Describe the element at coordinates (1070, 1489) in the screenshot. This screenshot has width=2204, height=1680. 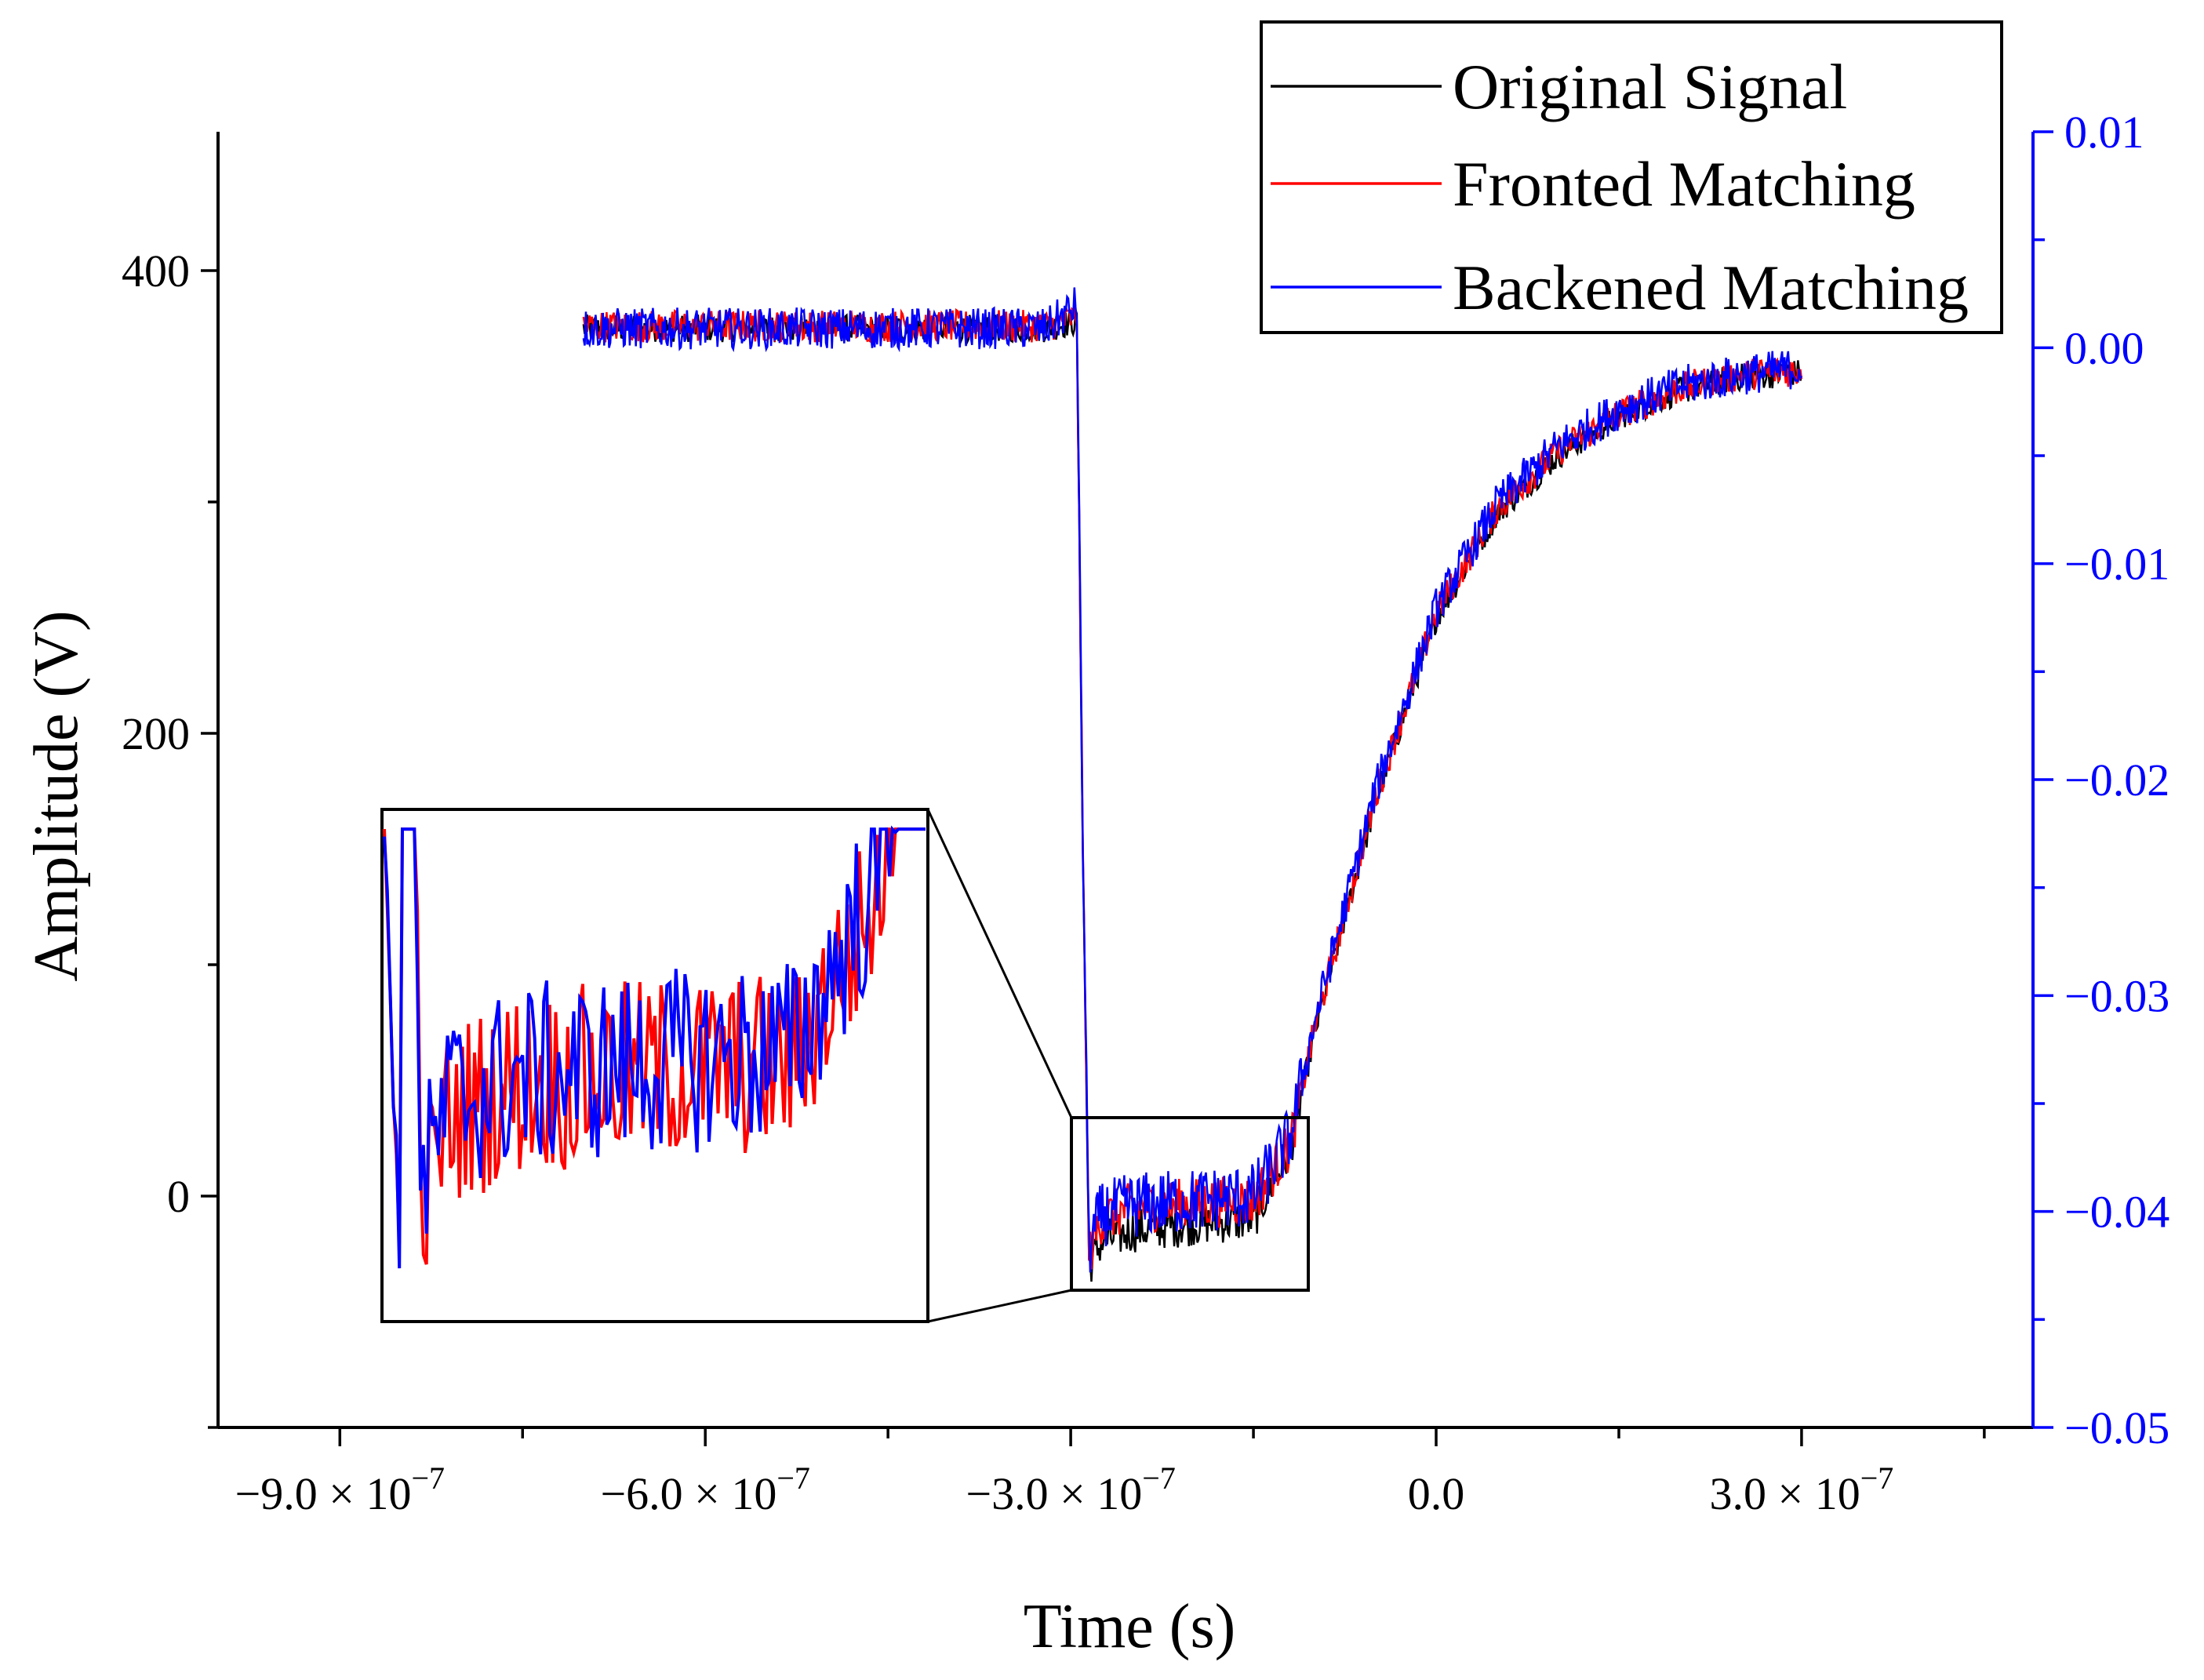
I see `x-tick-label: −3.0 × 10⁻⁷` at that location.